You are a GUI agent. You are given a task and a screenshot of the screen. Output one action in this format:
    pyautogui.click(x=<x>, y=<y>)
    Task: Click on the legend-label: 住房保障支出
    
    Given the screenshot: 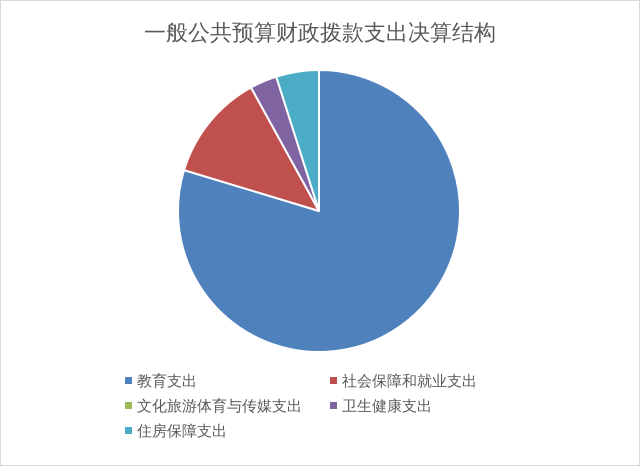 What is the action you would take?
    pyautogui.click(x=181, y=431)
    